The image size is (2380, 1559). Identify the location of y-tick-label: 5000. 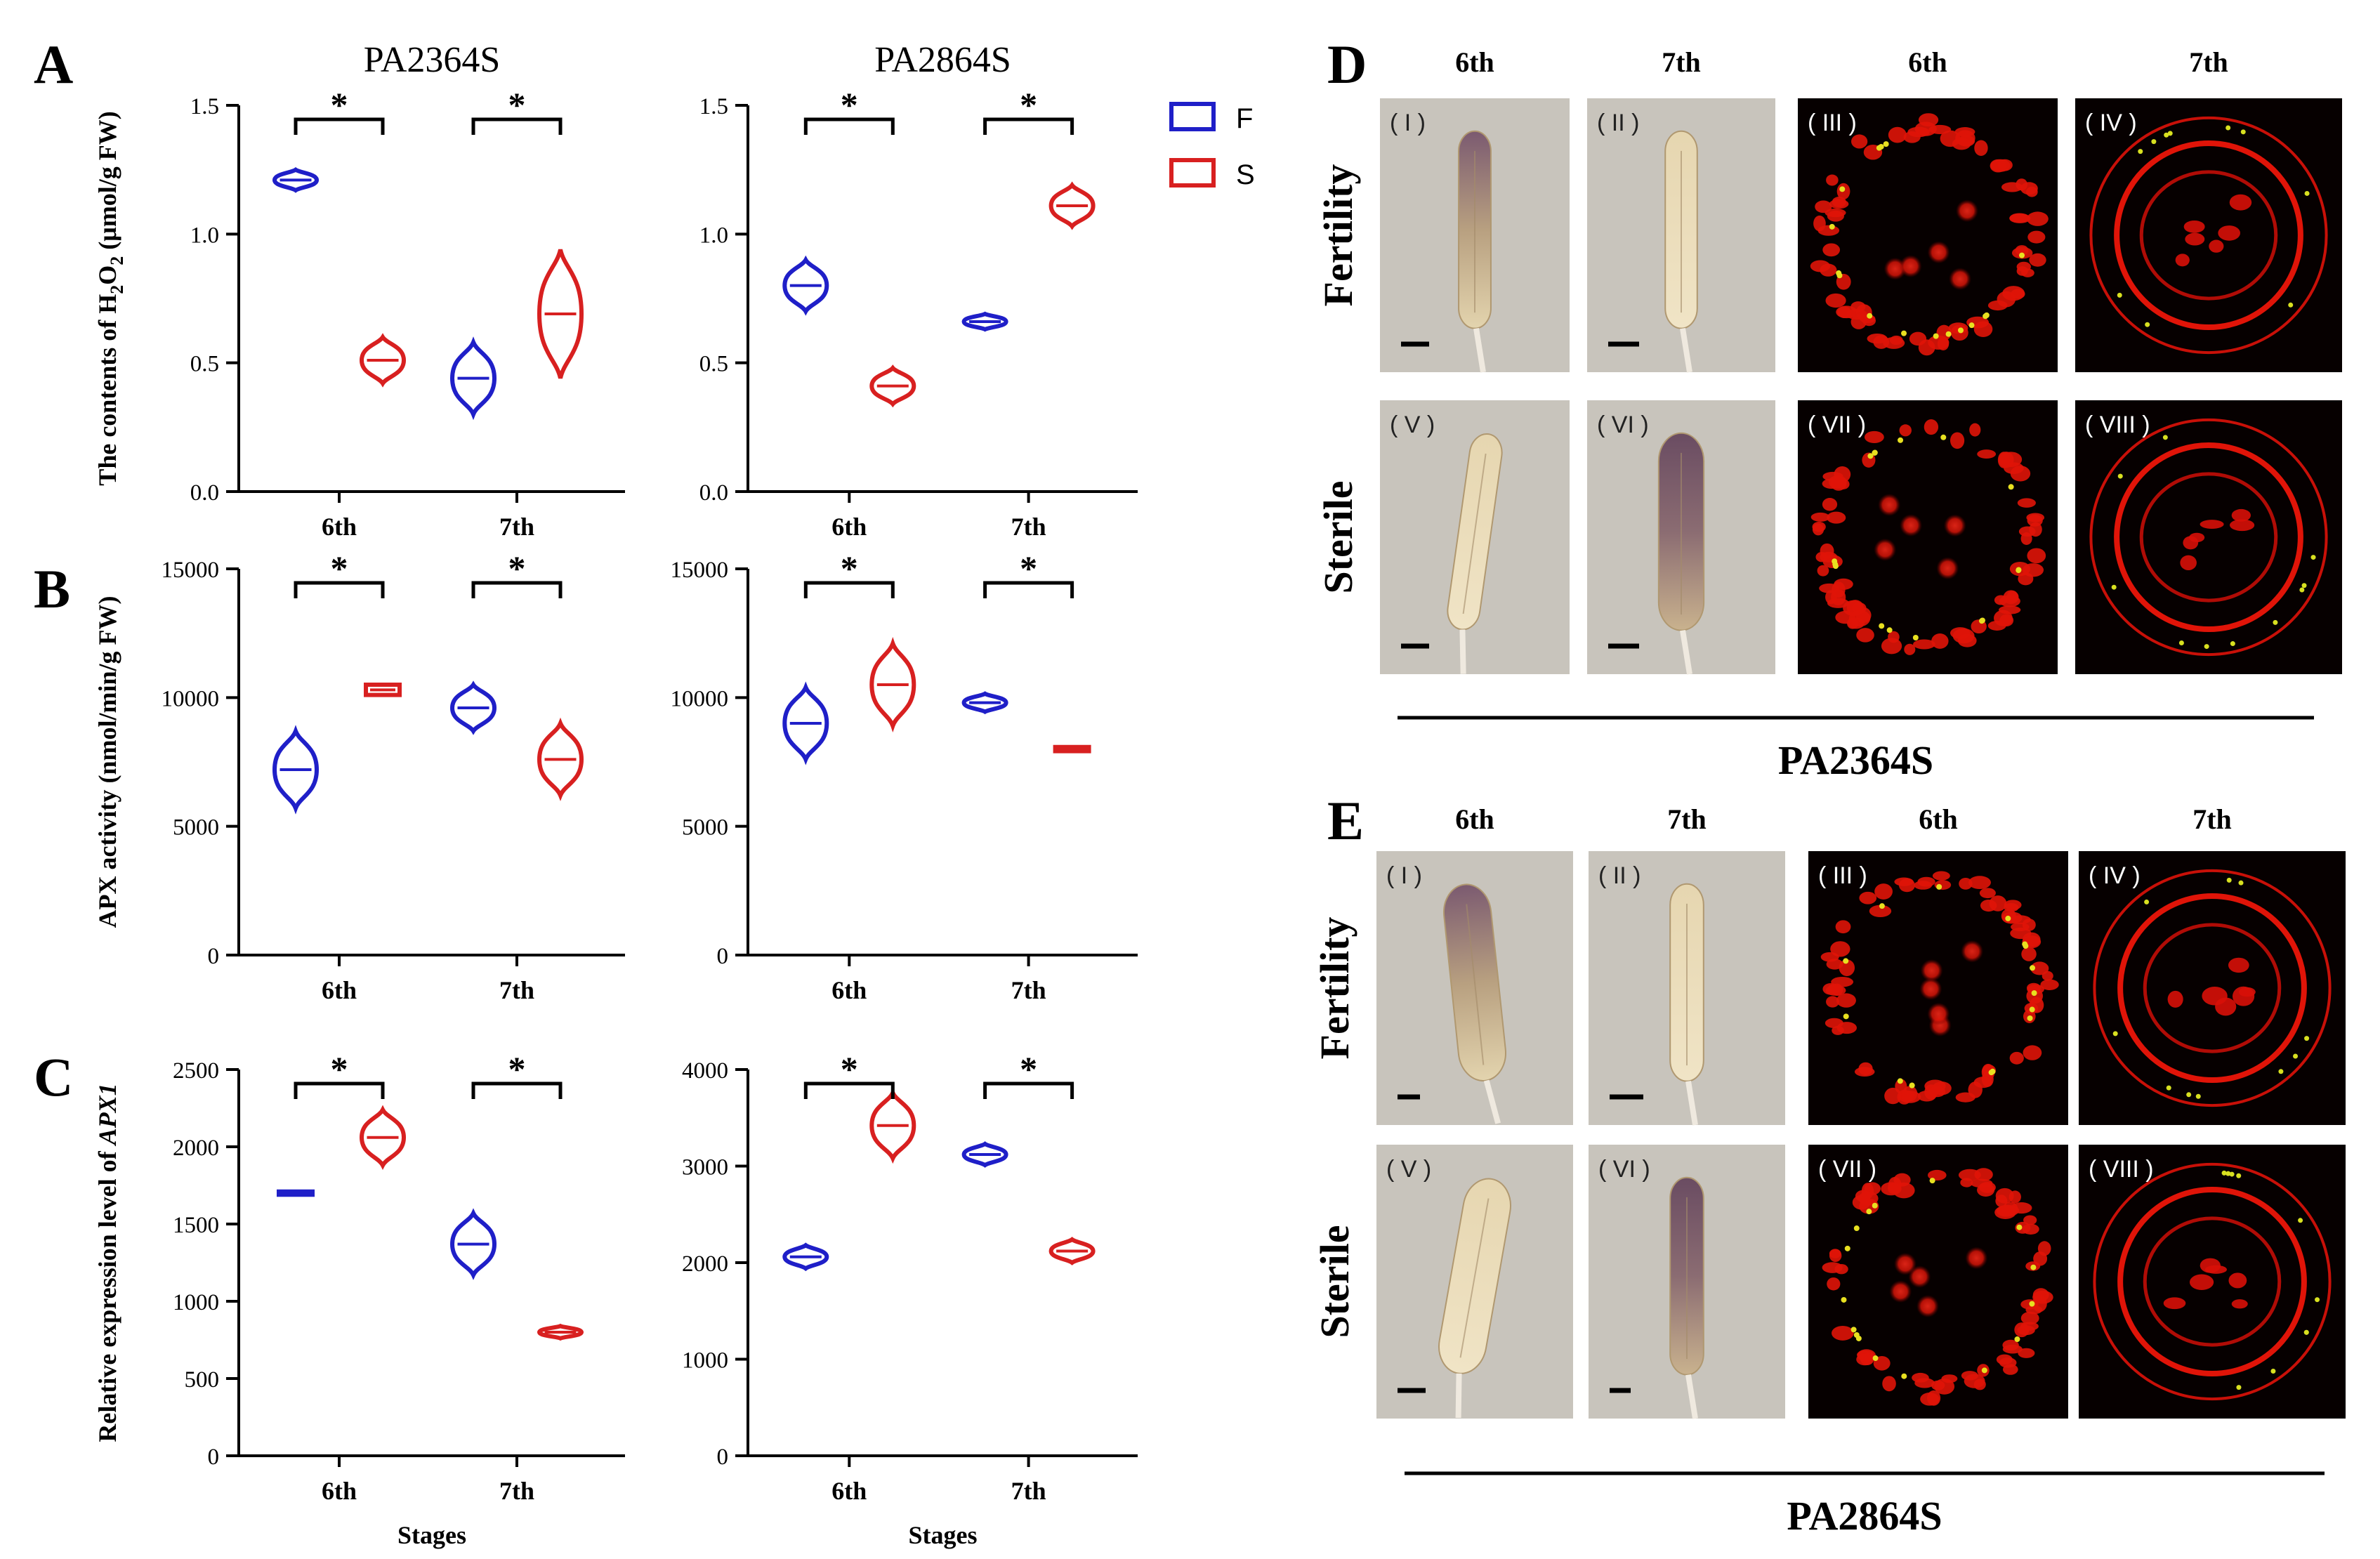
(705, 828).